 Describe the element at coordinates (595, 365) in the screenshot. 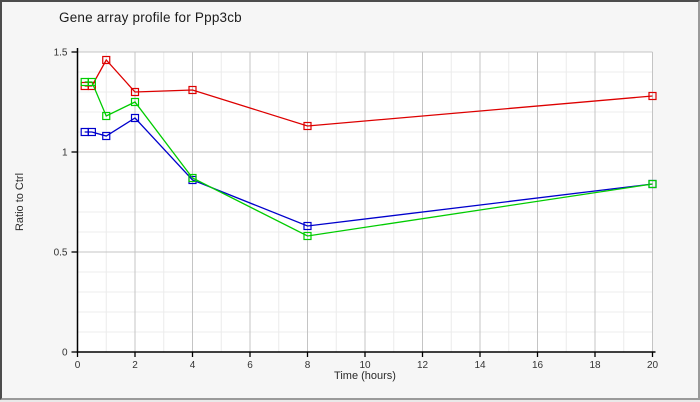

I see `x-tick-label: 18` at that location.